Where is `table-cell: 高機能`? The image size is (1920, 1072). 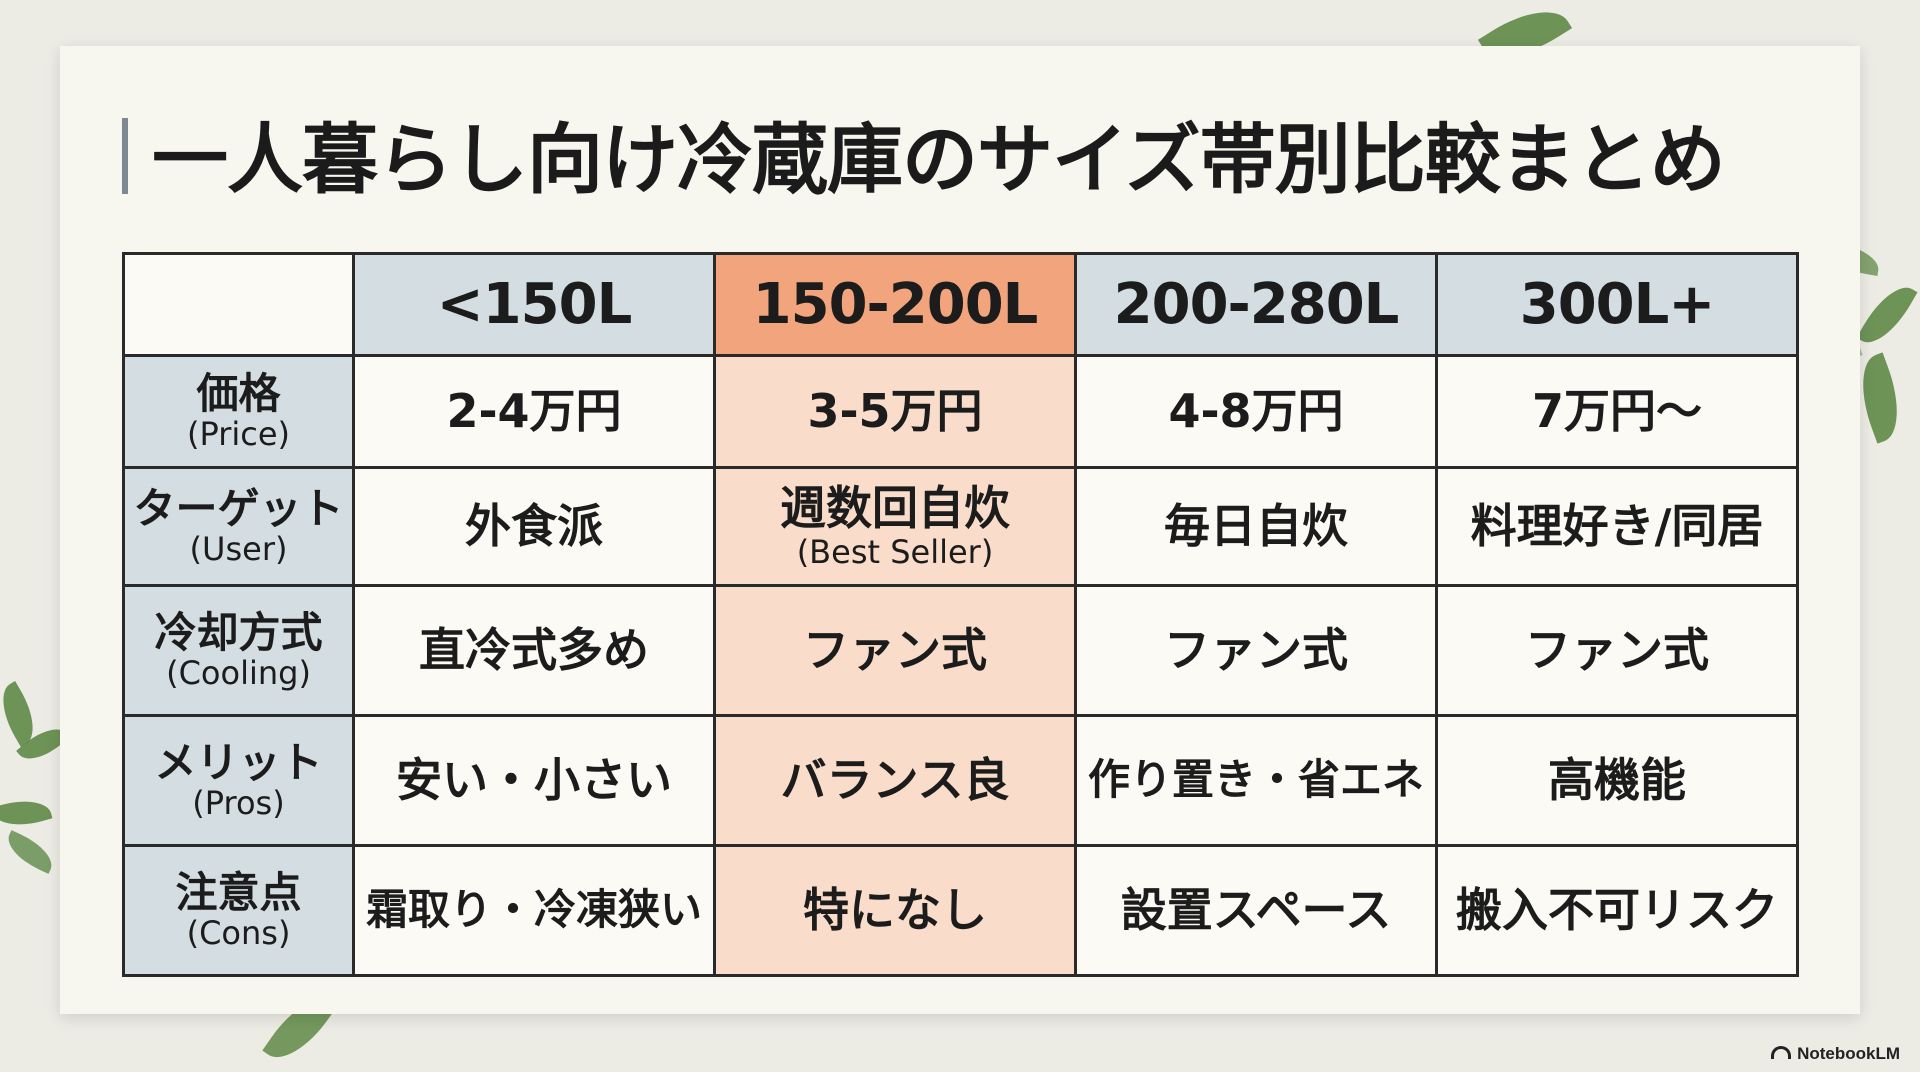 table-cell: 高機能 is located at coordinates (1617, 780).